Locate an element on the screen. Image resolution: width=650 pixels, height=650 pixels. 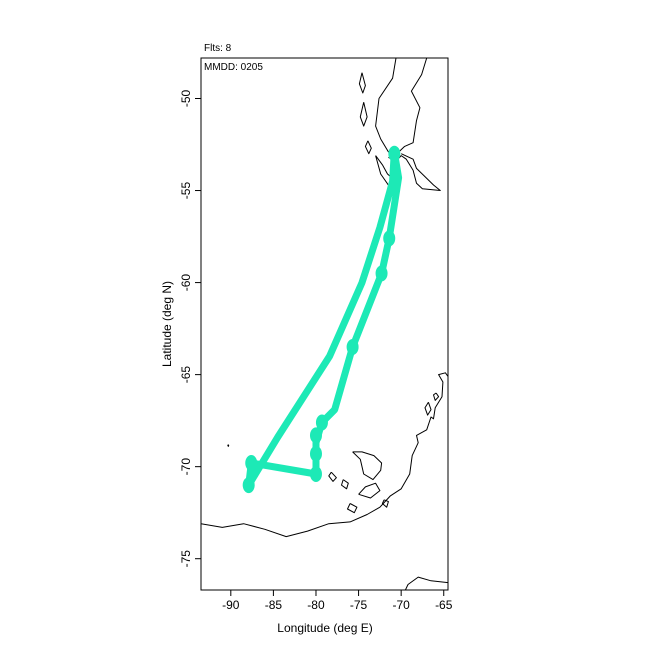
x-tick-label: -85 is located at coordinates (274, 605).